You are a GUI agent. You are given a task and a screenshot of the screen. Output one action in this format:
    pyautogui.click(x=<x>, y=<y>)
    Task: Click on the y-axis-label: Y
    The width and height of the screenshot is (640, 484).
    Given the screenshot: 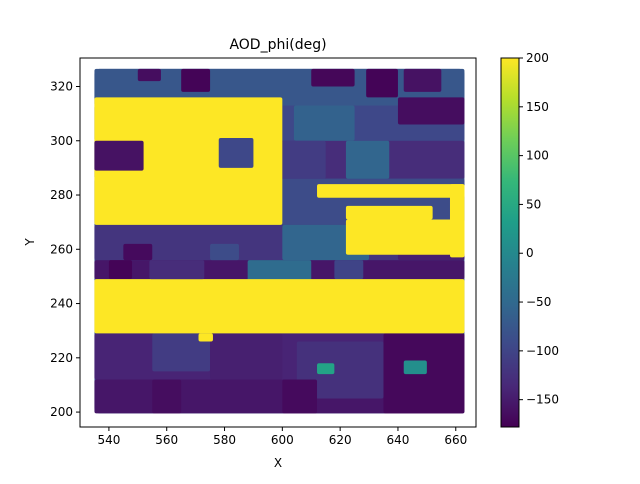 What is the action you would take?
    pyautogui.click(x=30, y=242)
    